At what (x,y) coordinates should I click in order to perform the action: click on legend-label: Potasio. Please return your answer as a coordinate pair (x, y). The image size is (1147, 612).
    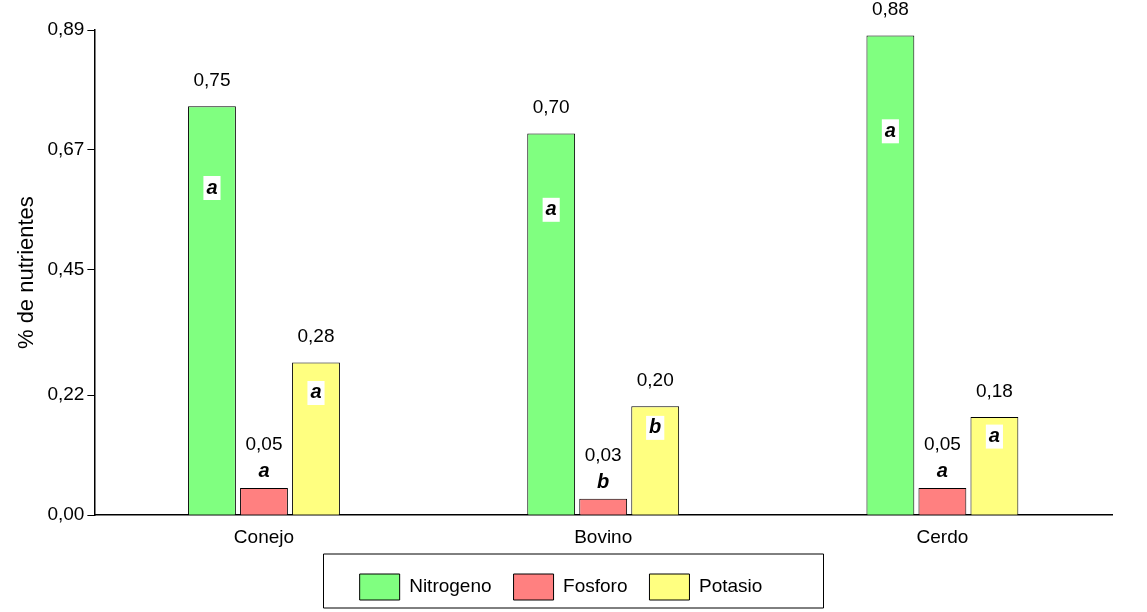
    Looking at the image, I should click on (730, 586).